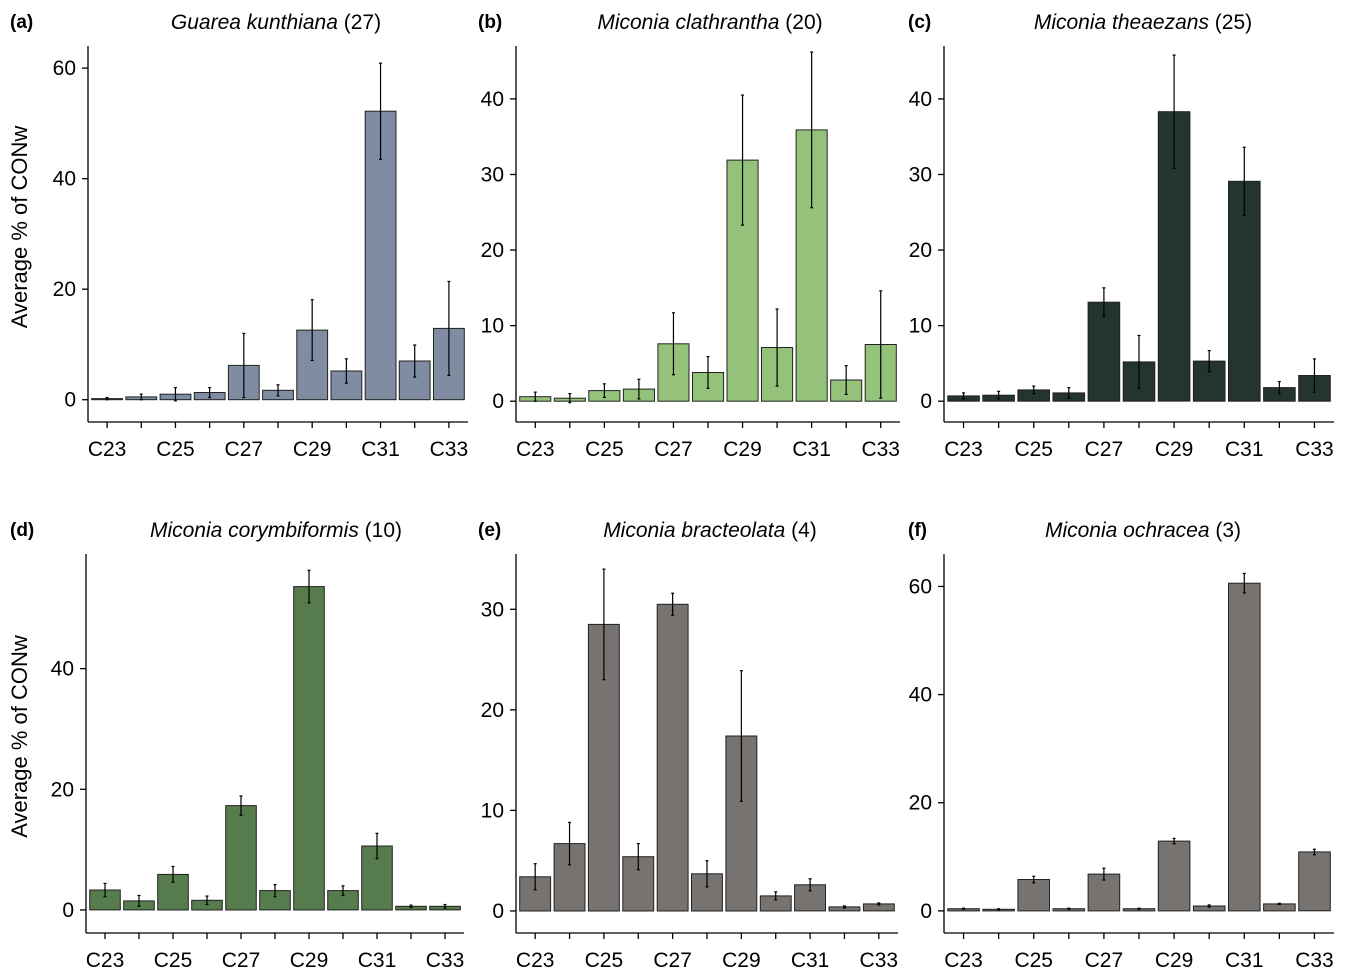 This screenshot has height=970, width=1348. Describe the element at coordinates (1122, 22) in the screenshot. I see `panel-title-species: Miconia theaezans` at that location.